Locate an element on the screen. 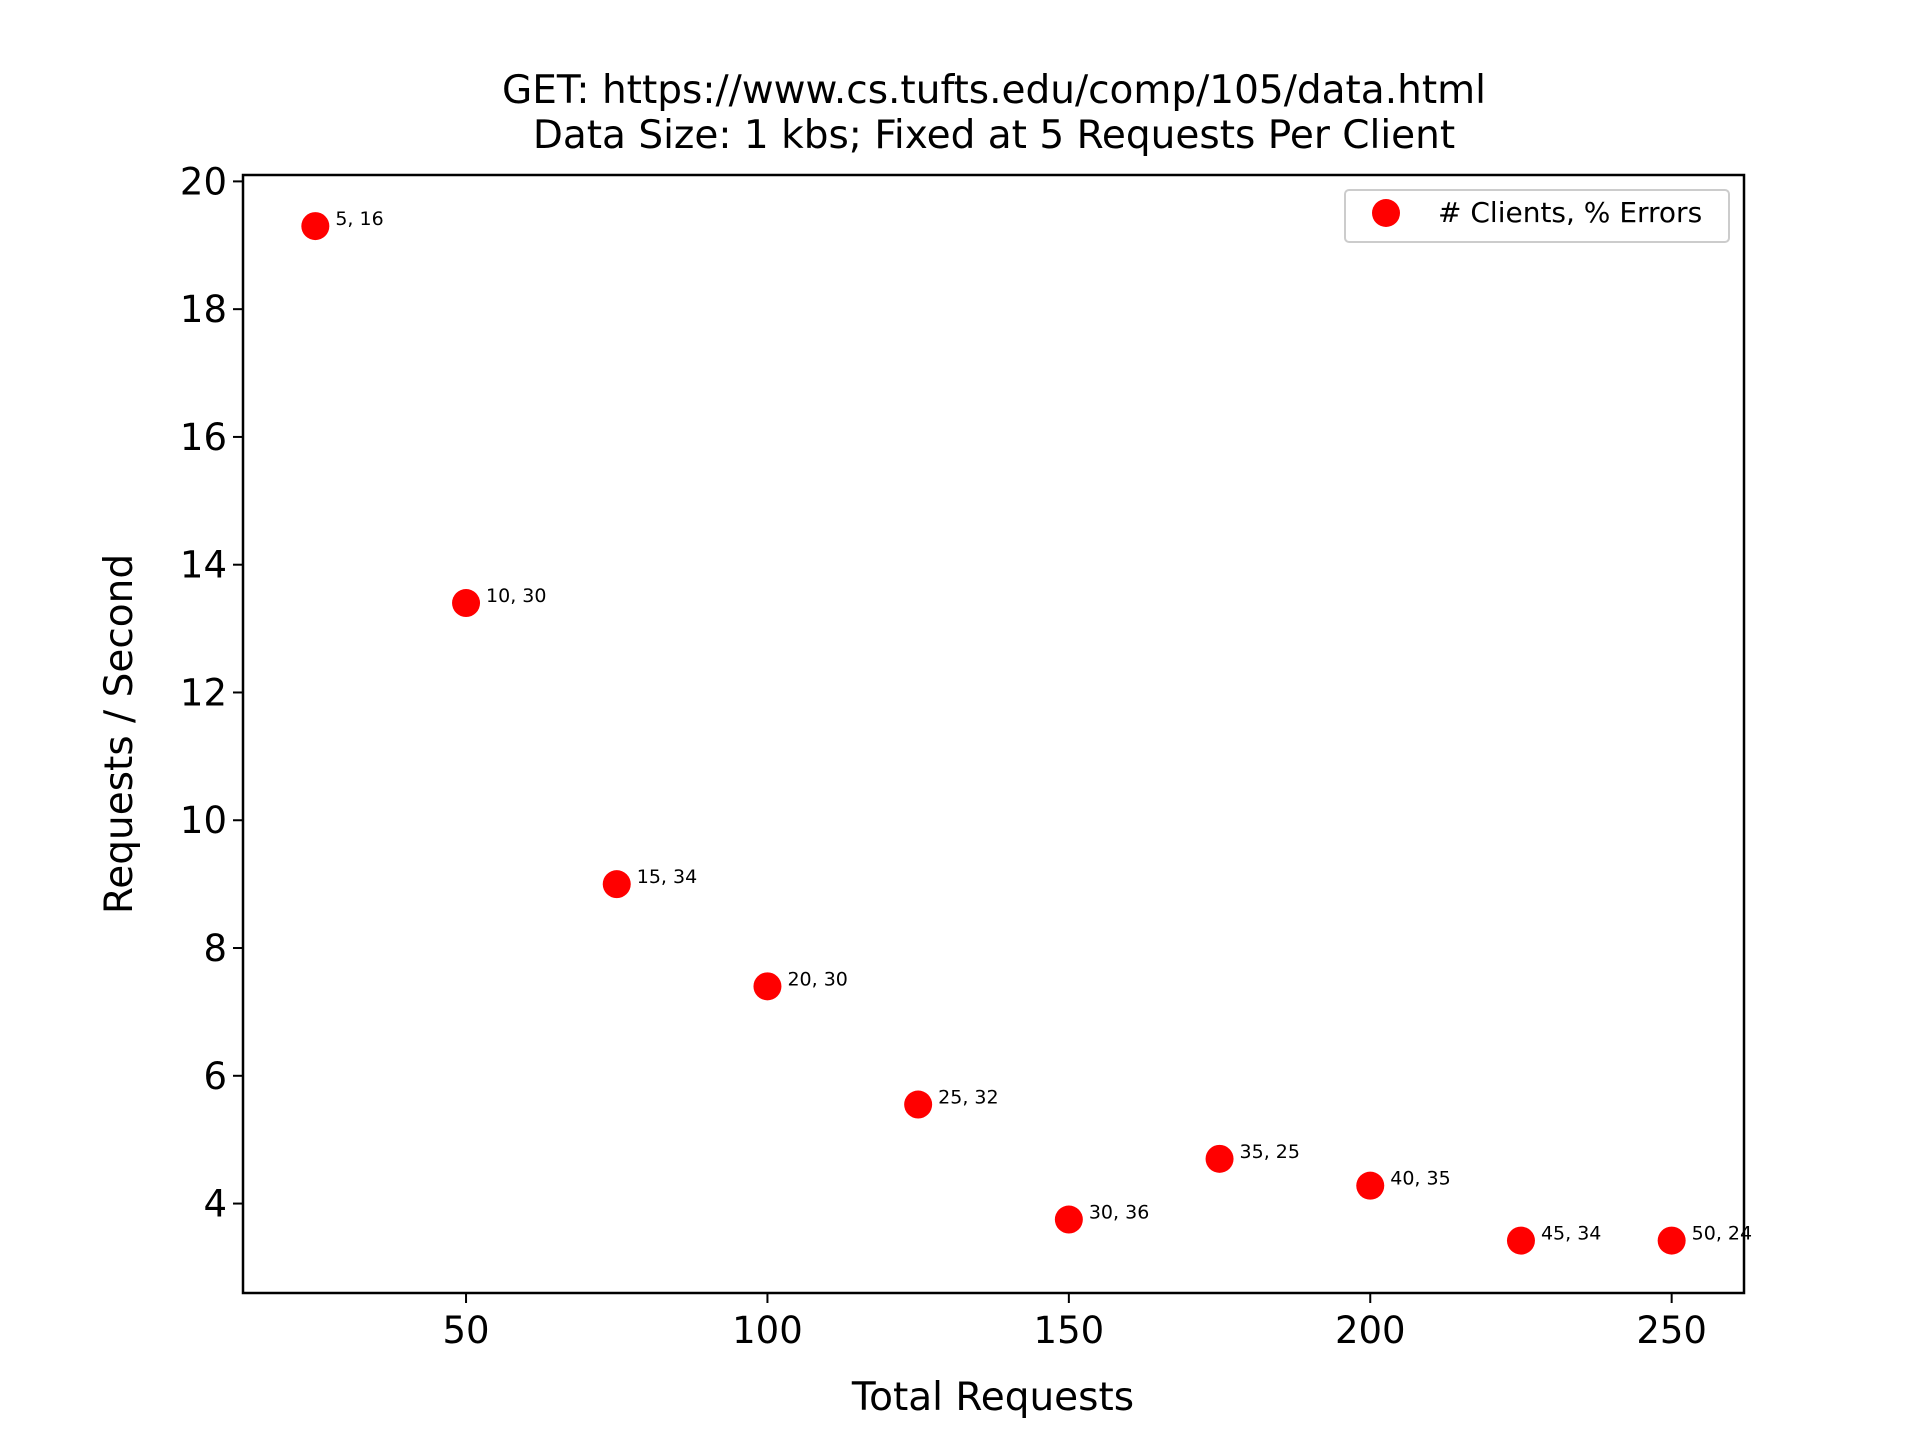  y-tick-label: 14 is located at coordinates (203, 565).